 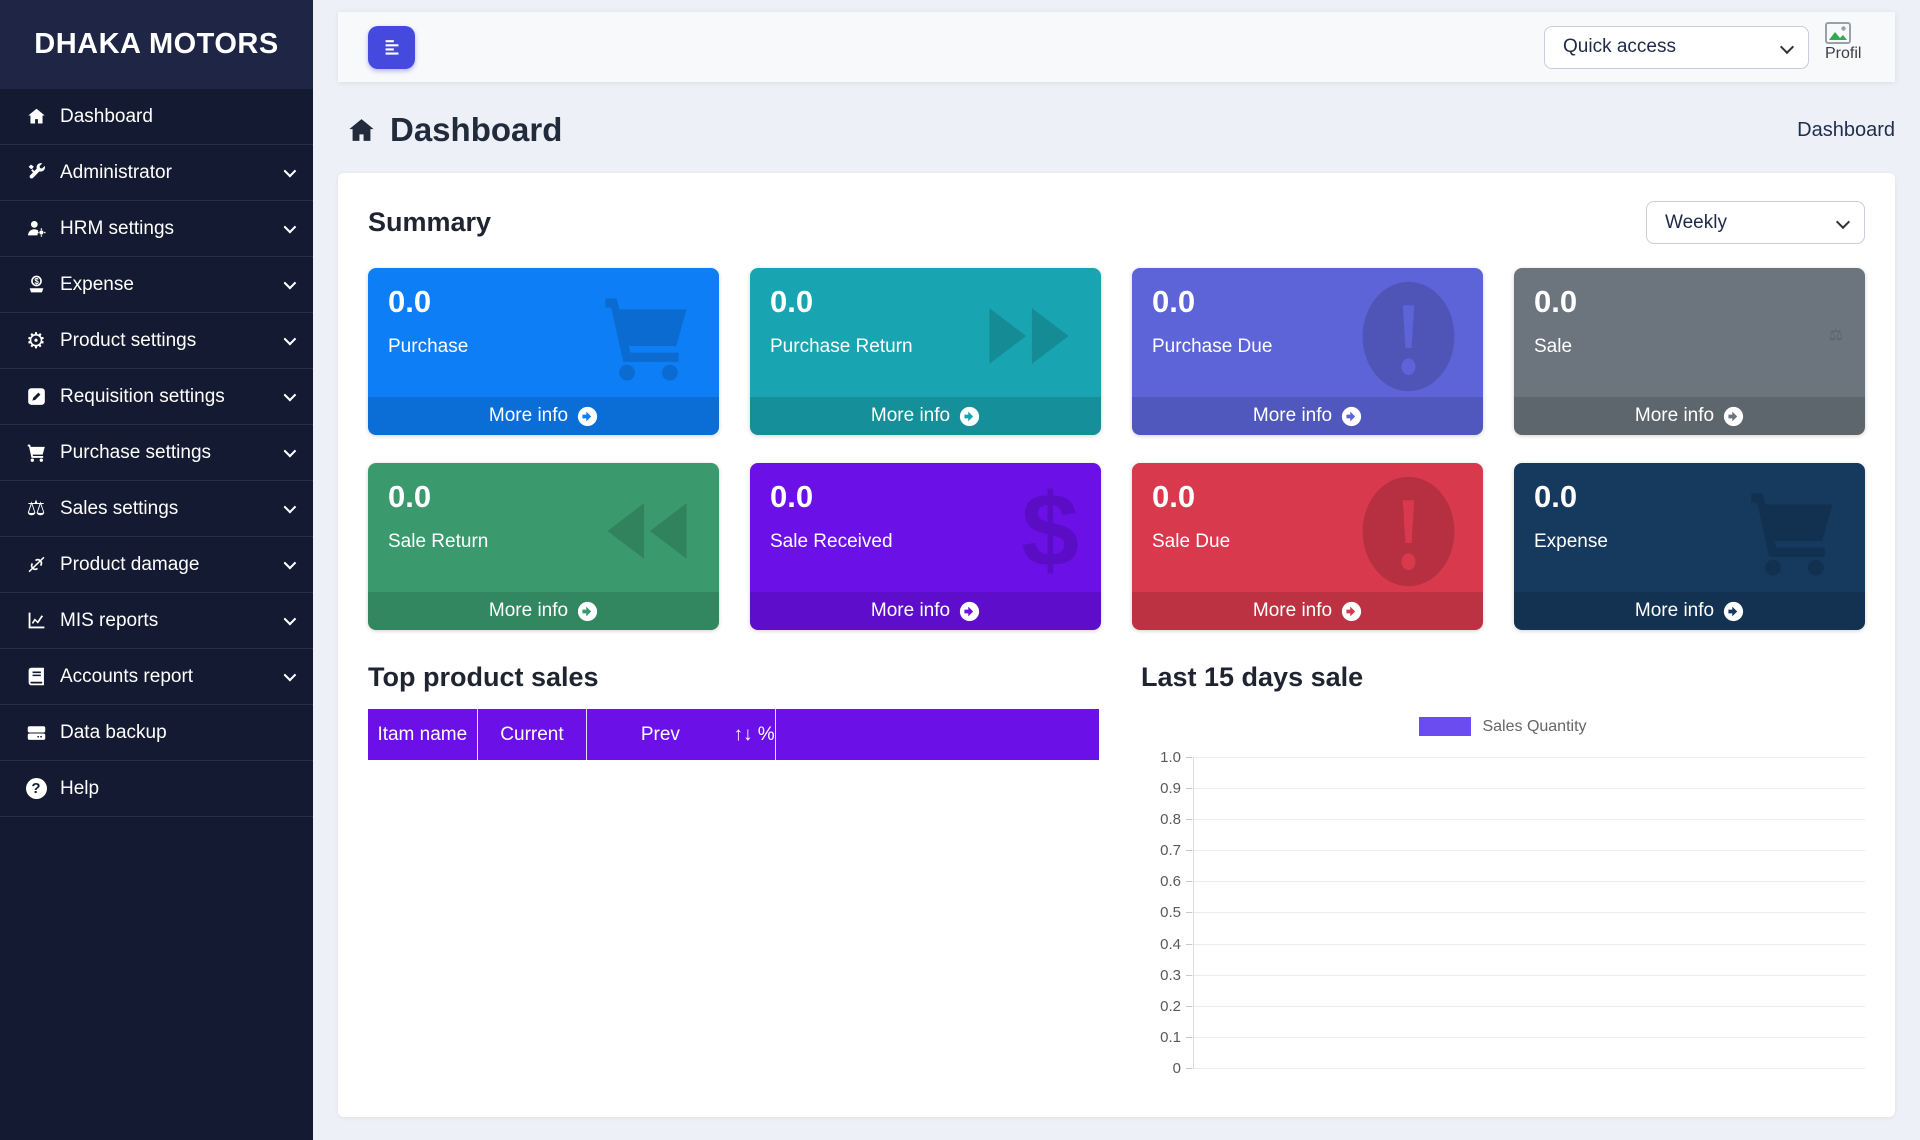 I want to click on sidebar-item: ? Help, so click(x=156, y=789).